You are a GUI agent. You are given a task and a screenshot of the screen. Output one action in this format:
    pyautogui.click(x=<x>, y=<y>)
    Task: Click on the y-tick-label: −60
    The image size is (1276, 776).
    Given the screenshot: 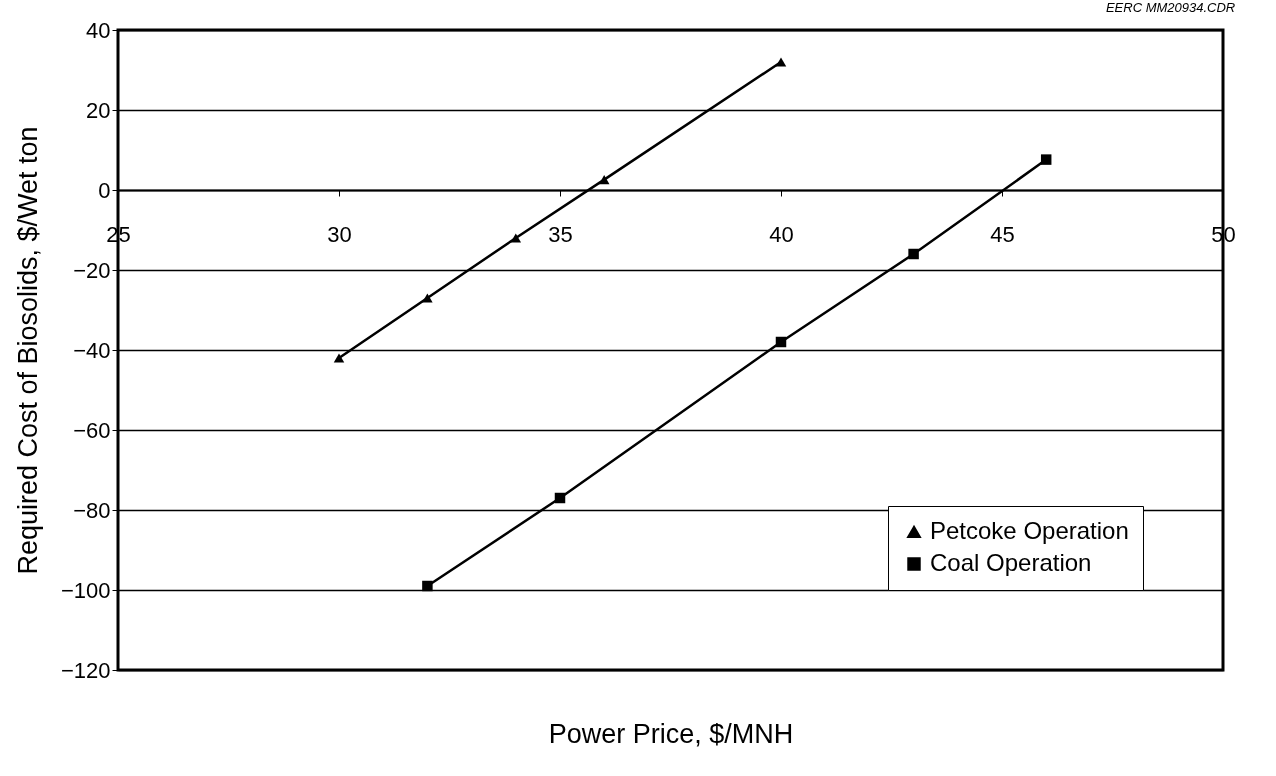 What is the action you would take?
    pyautogui.click(x=92, y=430)
    